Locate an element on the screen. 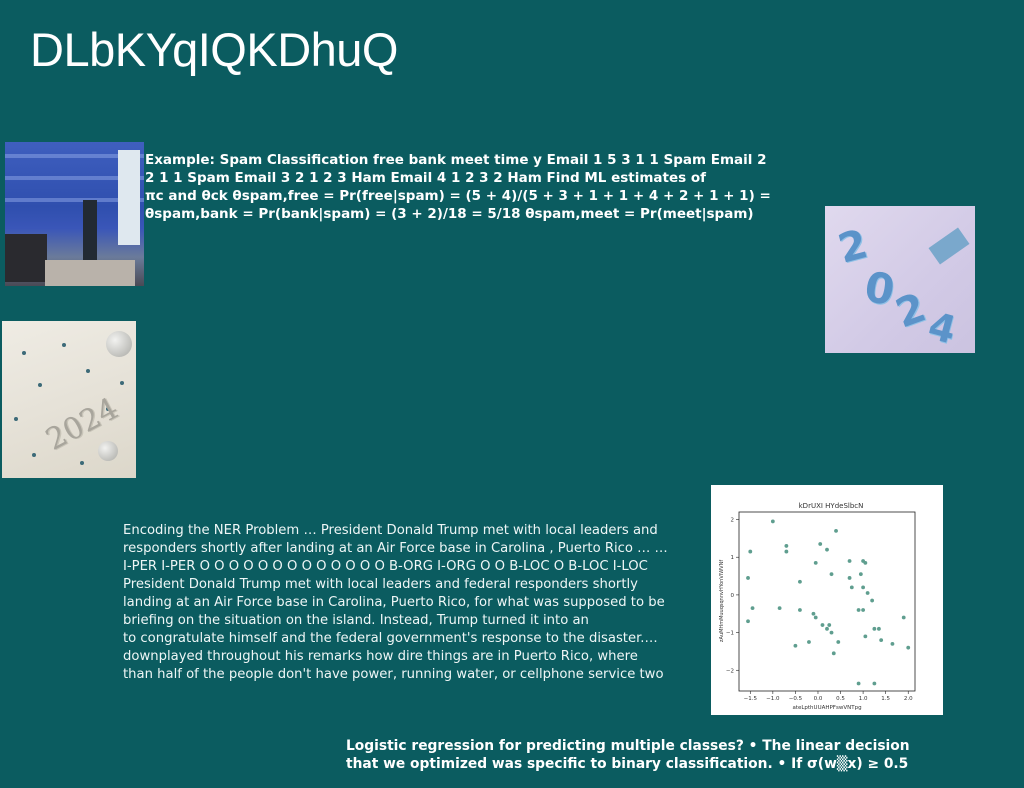 The image size is (1024, 788). champagne-bottle-shape is located at coordinates (949, 246).